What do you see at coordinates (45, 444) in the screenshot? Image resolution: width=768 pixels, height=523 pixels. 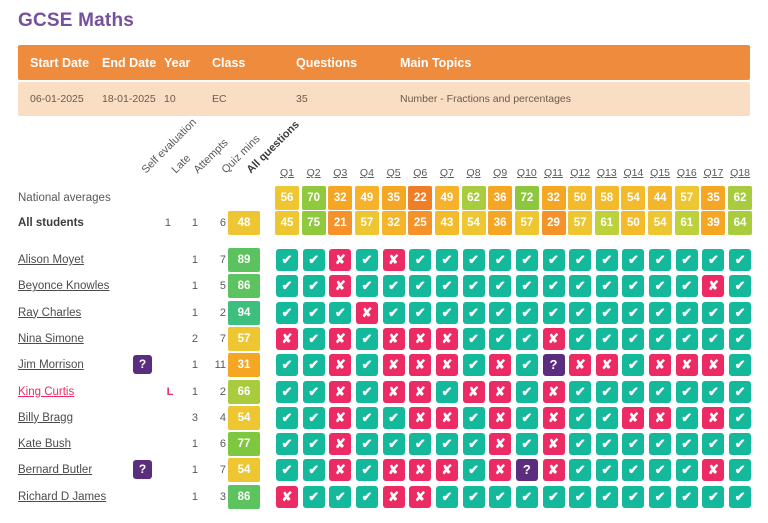 I see `student-name-link: Kate Bush` at bounding box center [45, 444].